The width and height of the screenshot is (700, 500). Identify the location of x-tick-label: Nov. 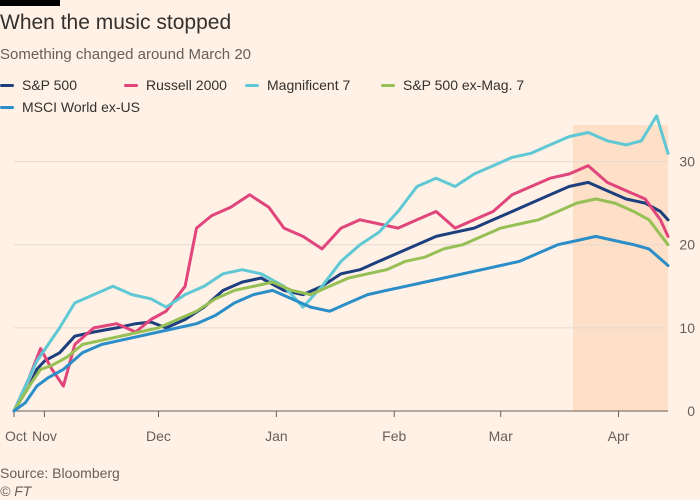
(44, 436).